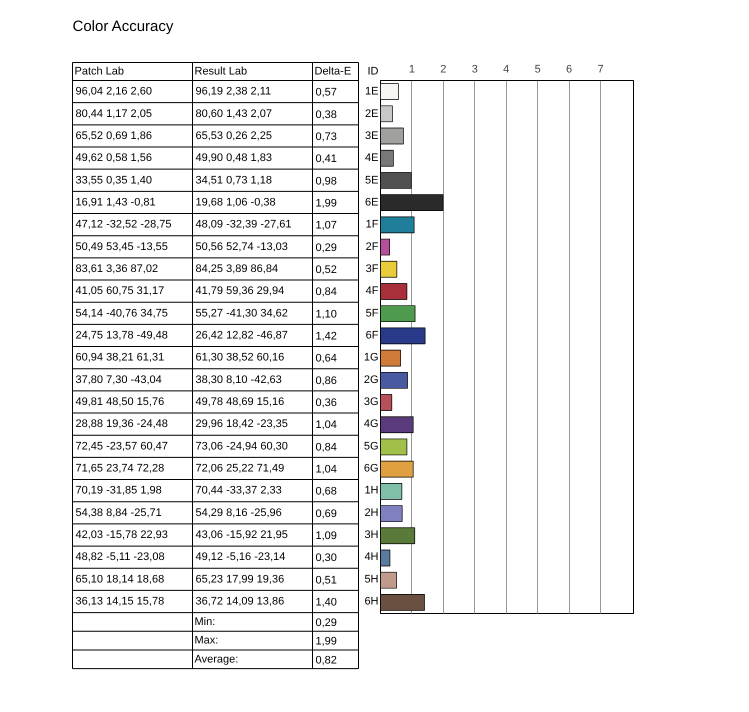 This screenshot has width=749, height=712. Describe the element at coordinates (114, 136) in the screenshot. I see `text: 65,52 0,69 1,86` at that location.